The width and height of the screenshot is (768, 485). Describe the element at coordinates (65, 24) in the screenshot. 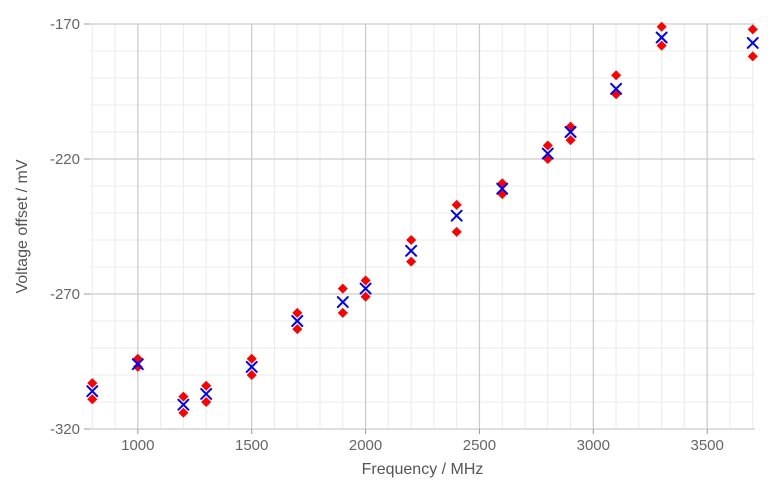

I see `y-tick-label: -170` at that location.